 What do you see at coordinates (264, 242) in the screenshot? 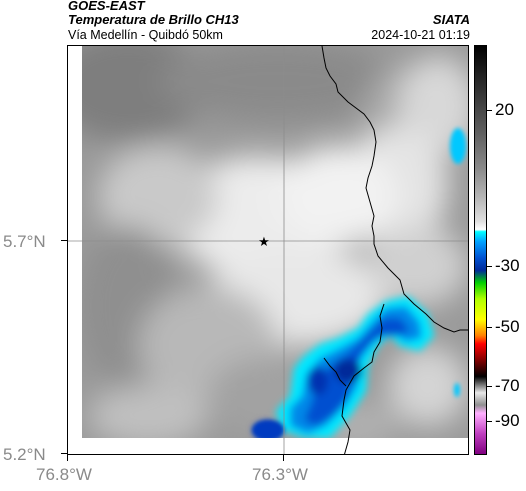
I see `location-star-icon: ★` at bounding box center [264, 242].